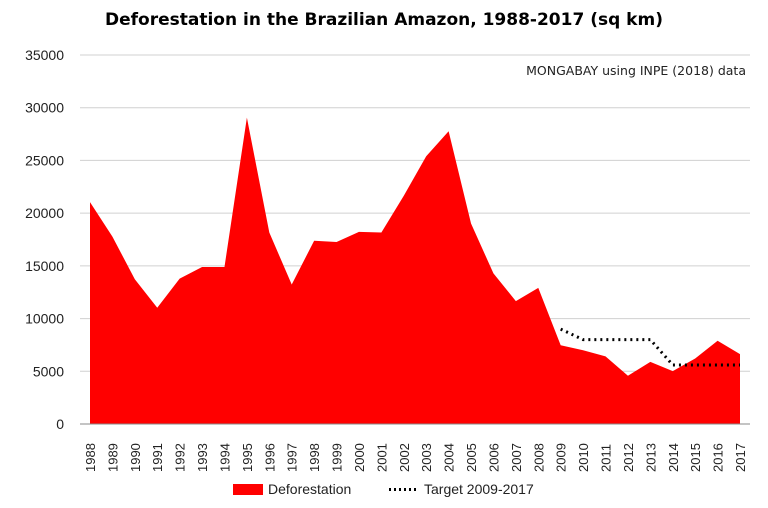  I want to click on source-annotation: MONGABAY using INPE (2018) data, so click(636, 70).